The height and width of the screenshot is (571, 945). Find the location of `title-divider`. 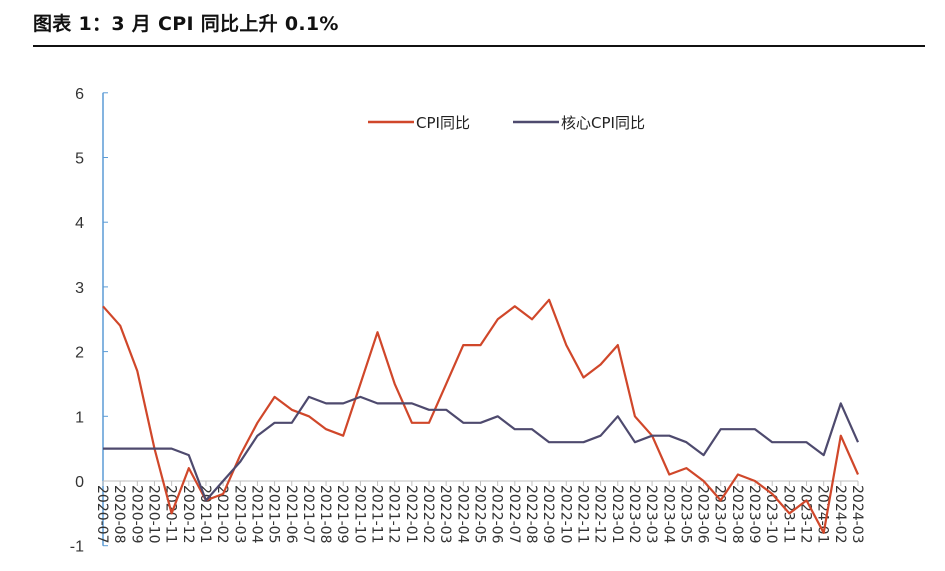

title-divider is located at coordinates (479, 46).